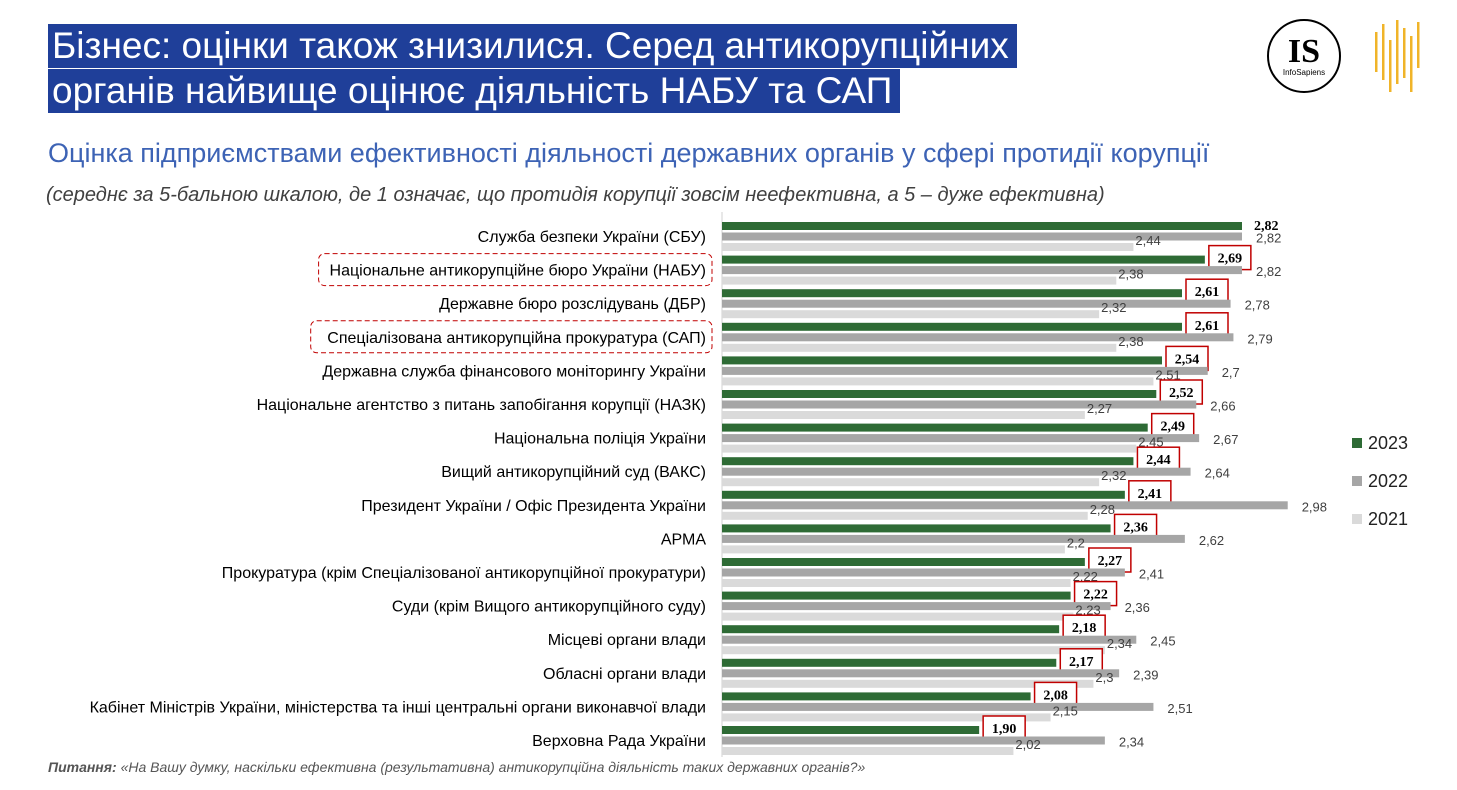 The height and width of the screenshot is (790, 1457). What do you see at coordinates (1076, 542) in the screenshot?
I see `data-label-2021: 2,2` at bounding box center [1076, 542].